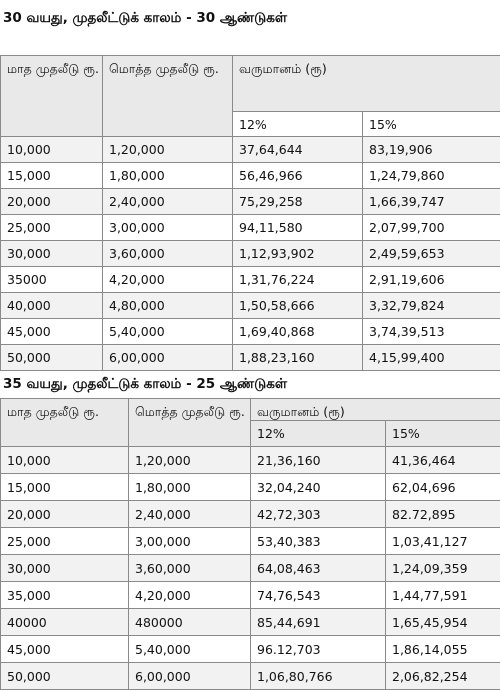  What do you see at coordinates (298, 176) in the screenshot?
I see `cell-return-12: 56,46,966` at bounding box center [298, 176].